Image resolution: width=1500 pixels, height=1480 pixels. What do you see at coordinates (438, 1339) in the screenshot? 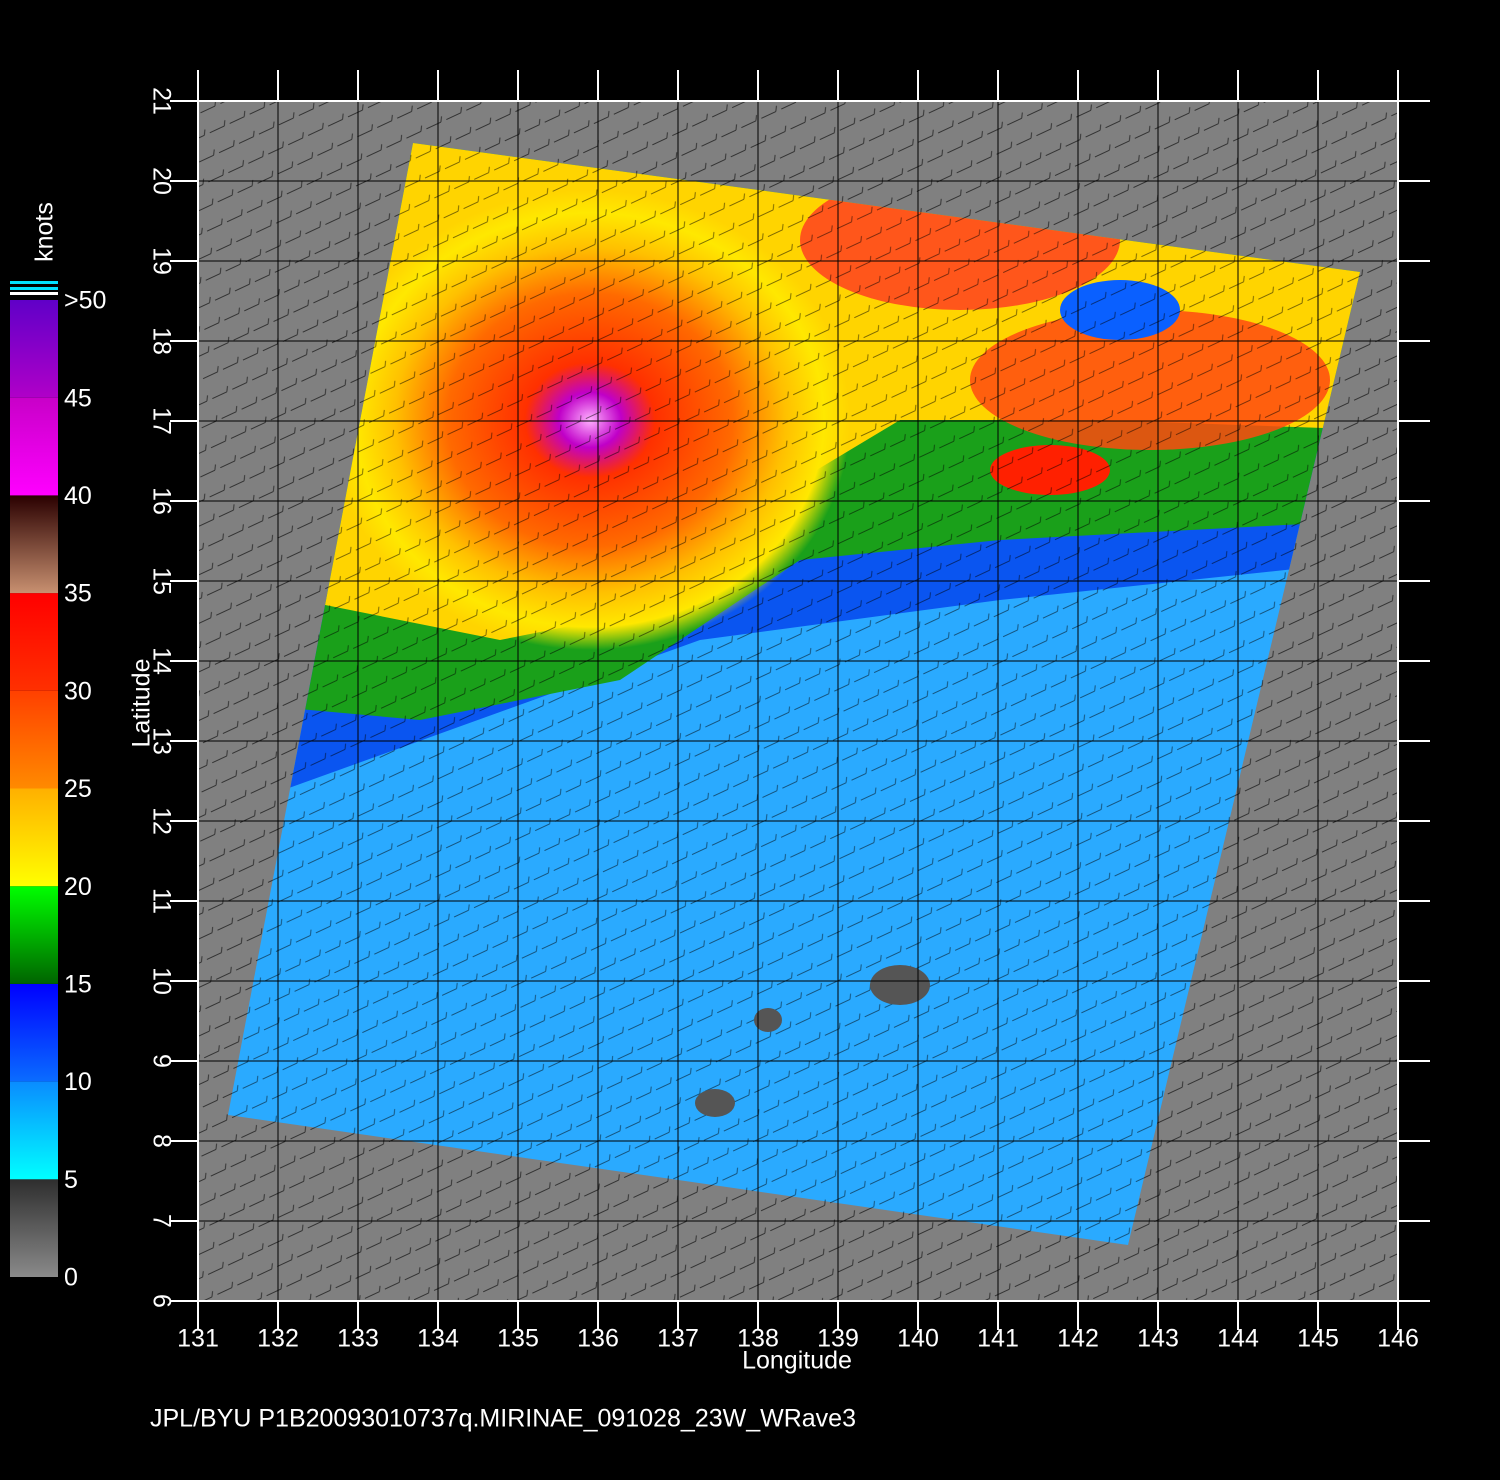
I see `x-tick-label: 134` at bounding box center [438, 1339].